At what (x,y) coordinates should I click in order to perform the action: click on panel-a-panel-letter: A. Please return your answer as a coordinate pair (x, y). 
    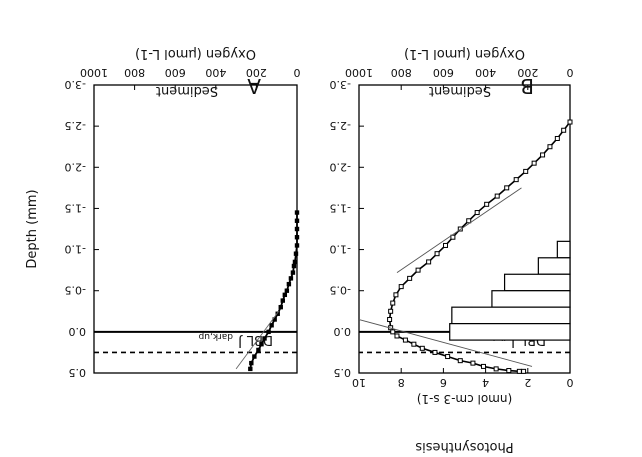
    Looking at the image, I should click on (254, 86).